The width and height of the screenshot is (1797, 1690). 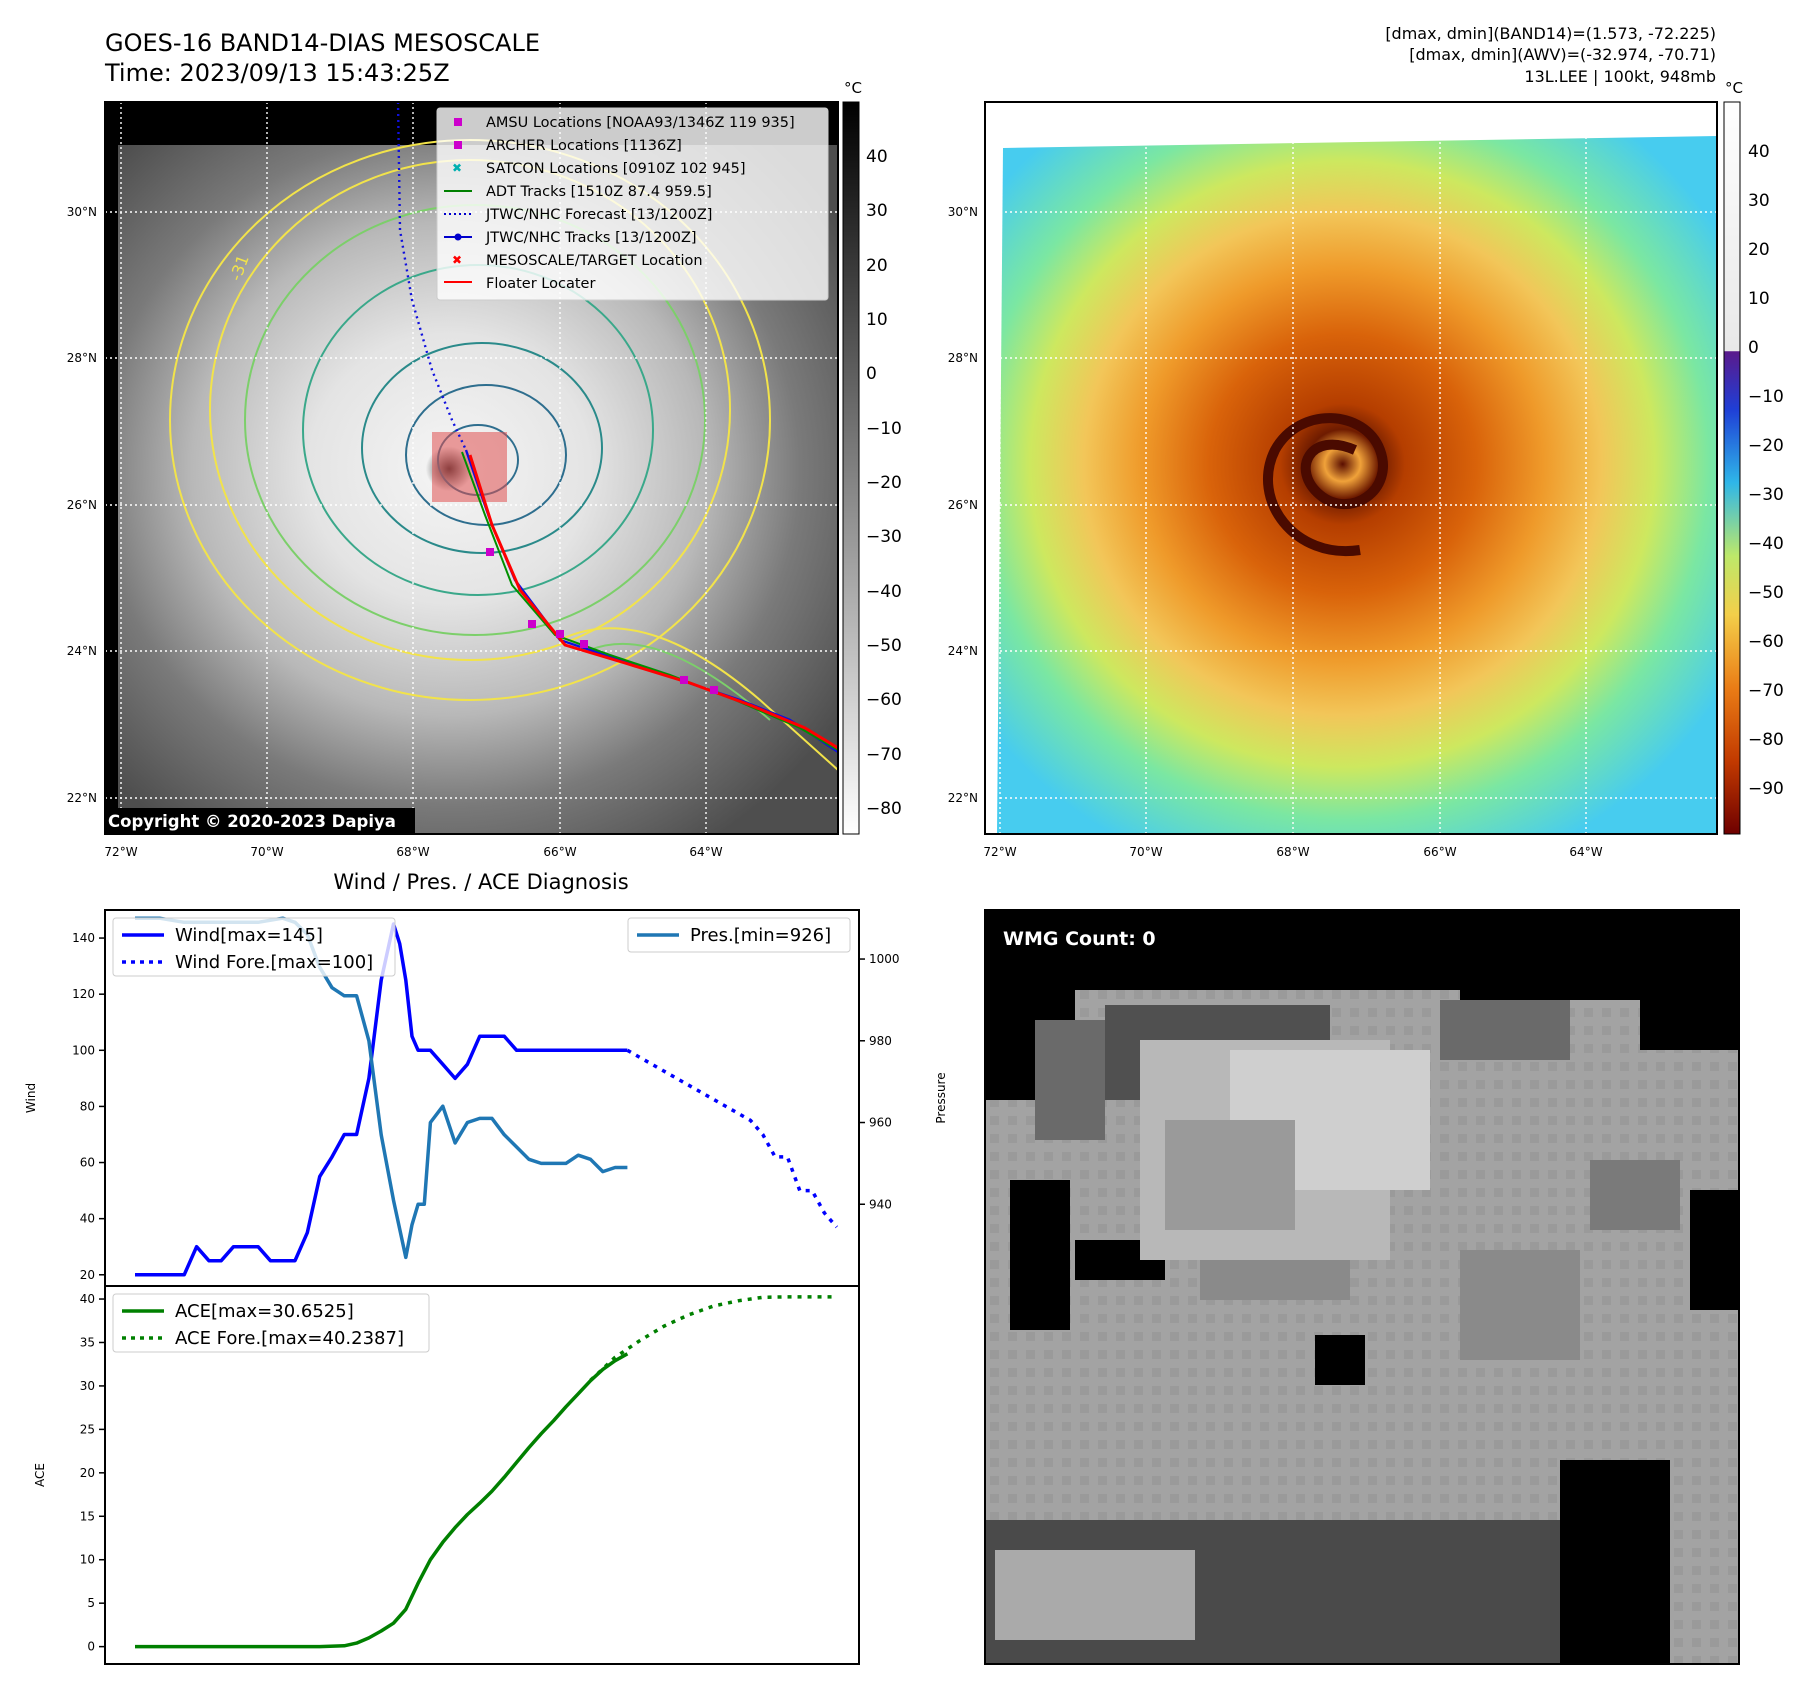 What do you see at coordinates (382, 1500) in the screenshot?
I see `ace-series-0-line` at bounding box center [382, 1500].